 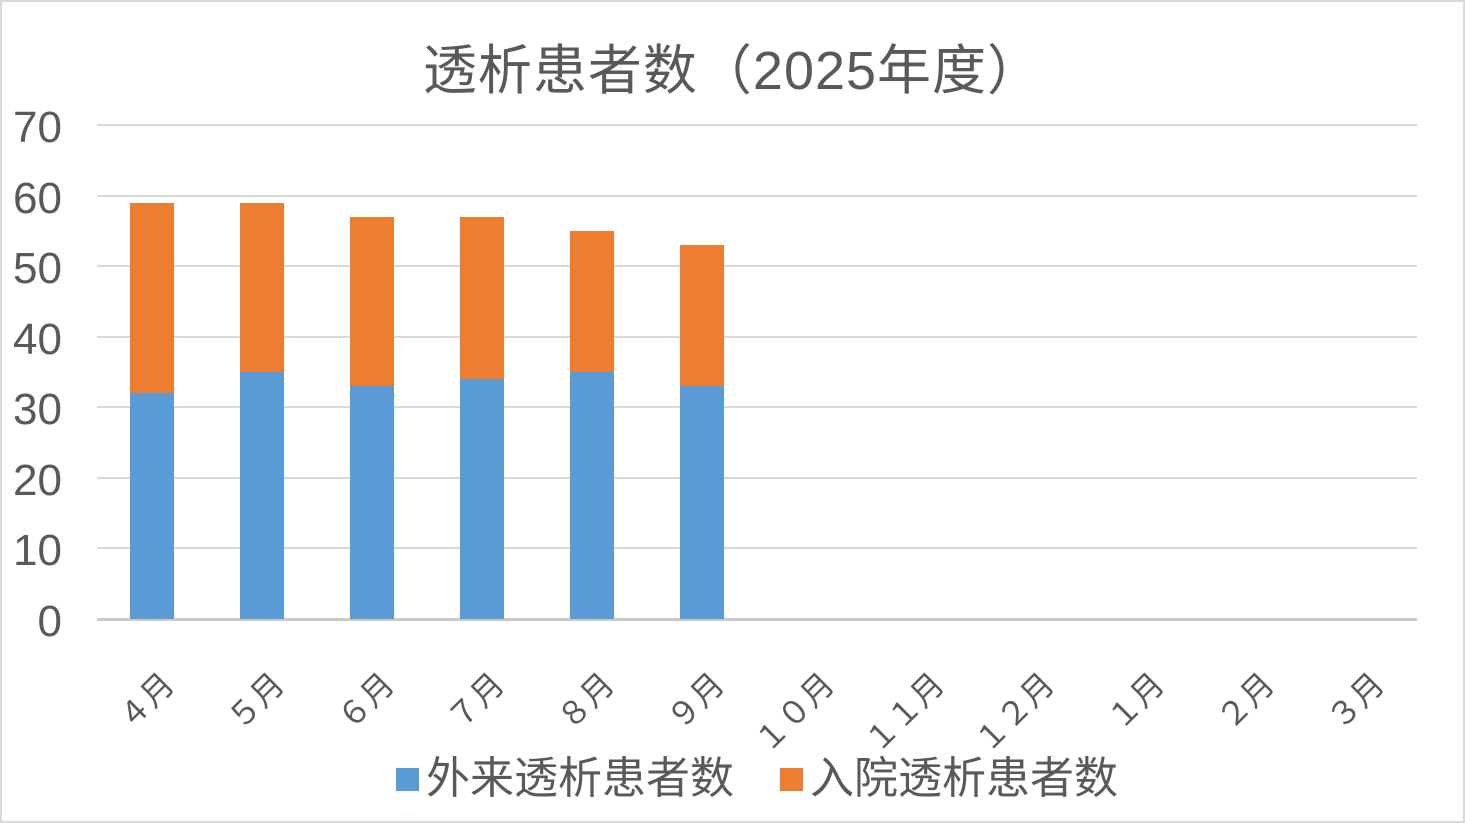 I want to click on x-axis-tick-label: ２月, so click(x=1246, y=701).